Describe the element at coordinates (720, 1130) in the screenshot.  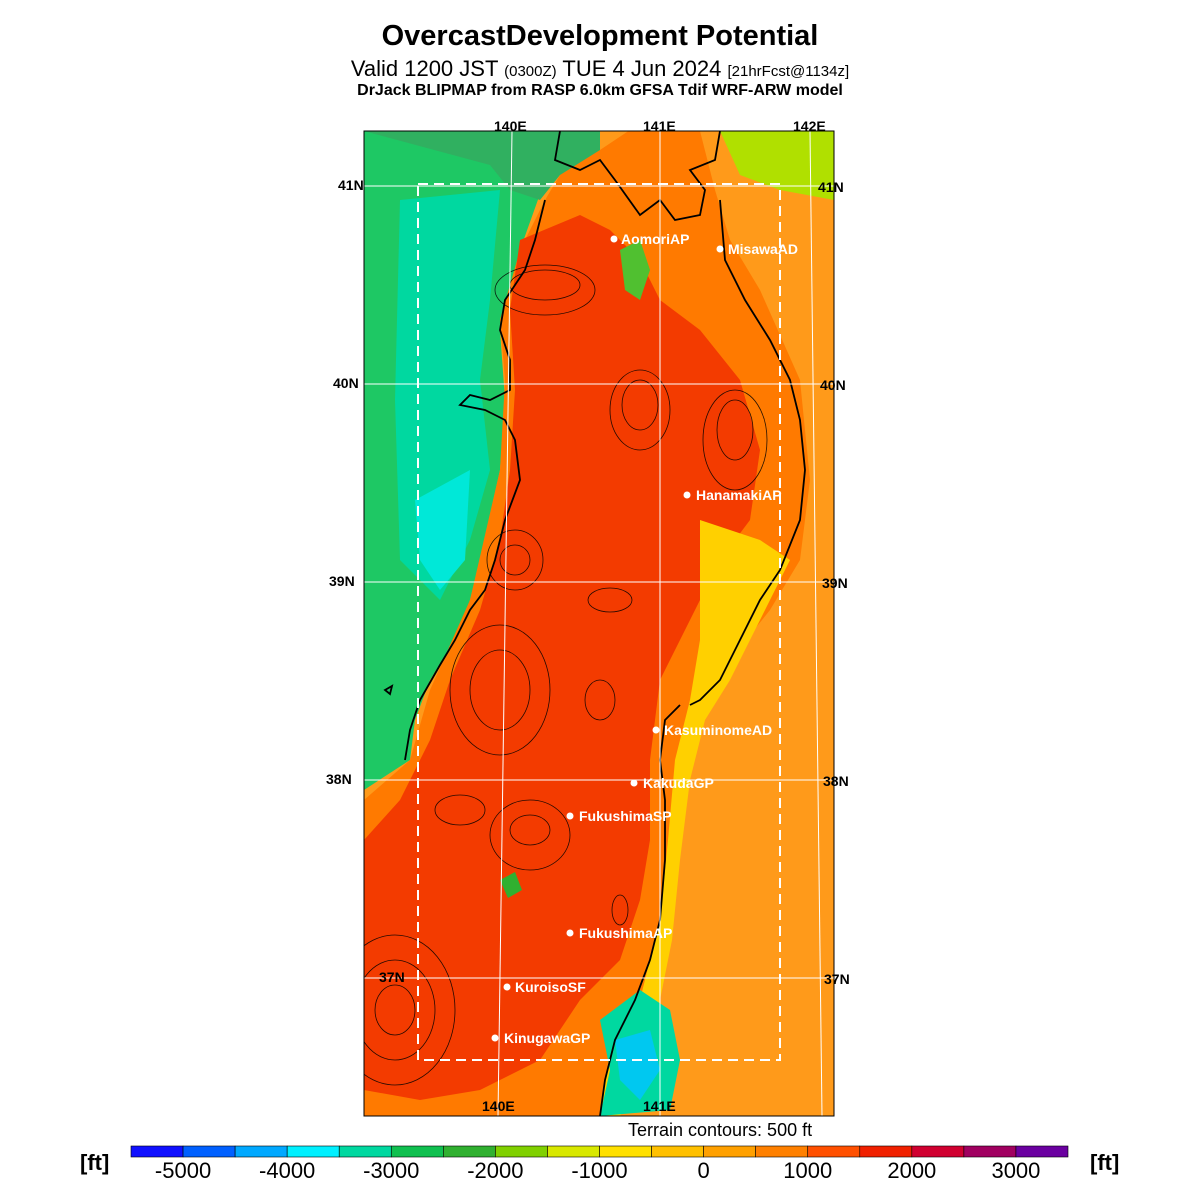
I see `terrain-contour-note: Terrain contours: 500 ft` at that location.